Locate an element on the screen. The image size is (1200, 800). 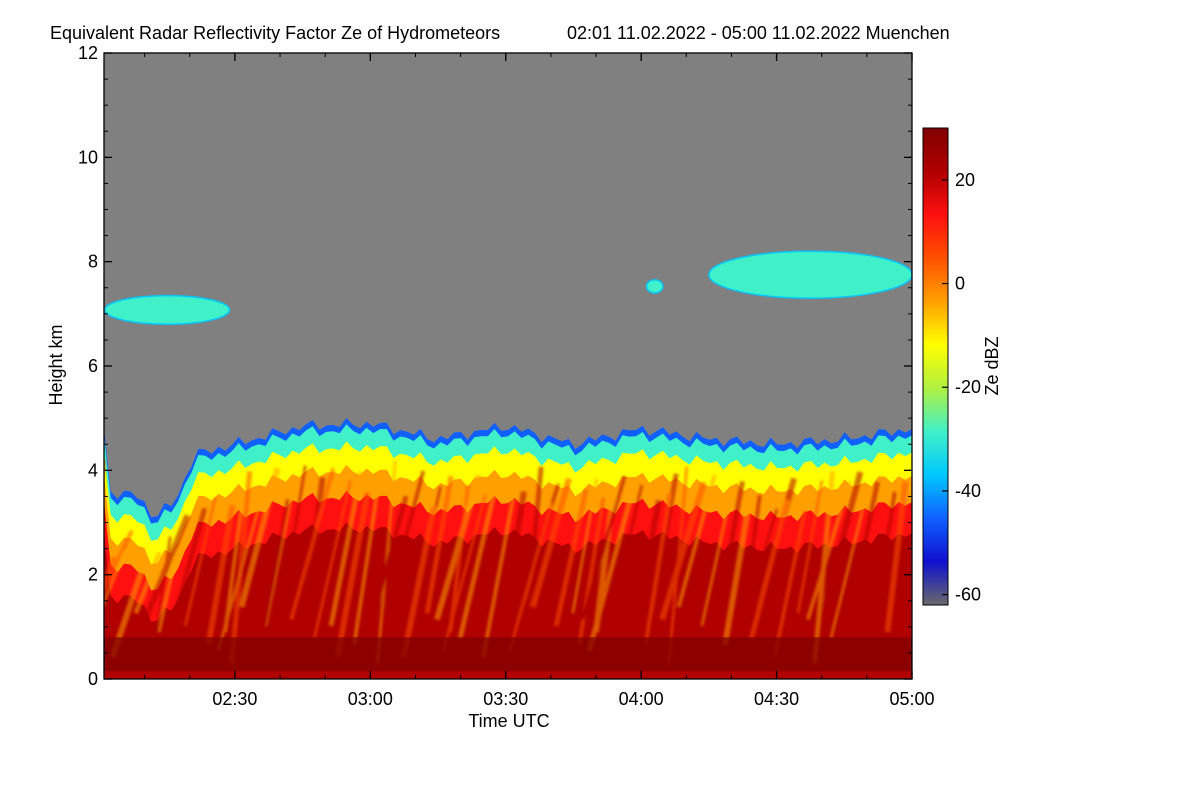
x-tick-label: 03:30 is located at coordinates (505, 699).